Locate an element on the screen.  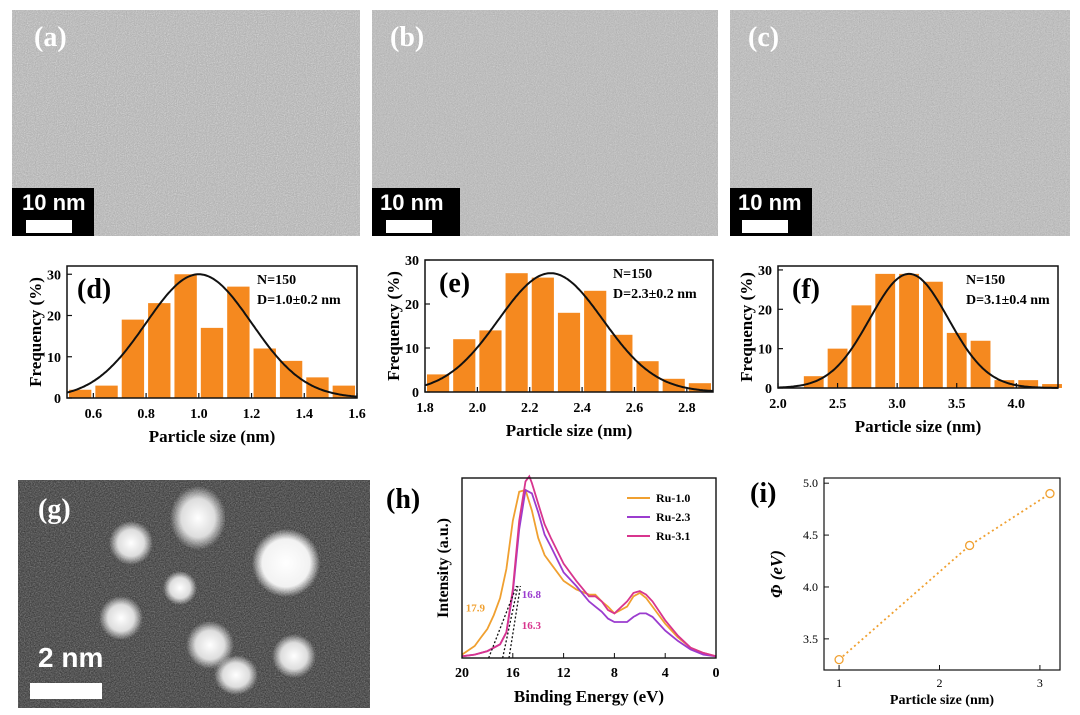
panel-label: (e) is located at coordinates (454, 283).